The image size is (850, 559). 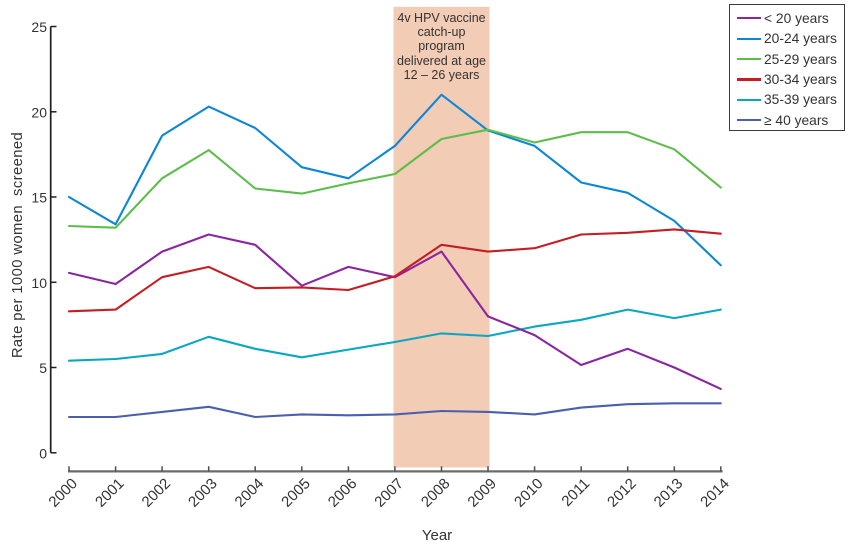 I want to click on svg-text: 20, so click(x=39, y=112).